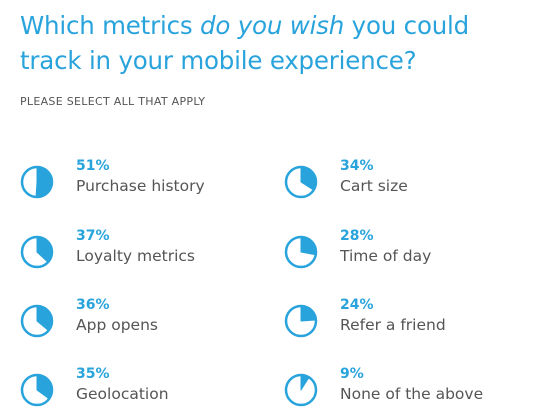  I want to click on metric-item: 37% Loyalty metrics, so click(145, 253).